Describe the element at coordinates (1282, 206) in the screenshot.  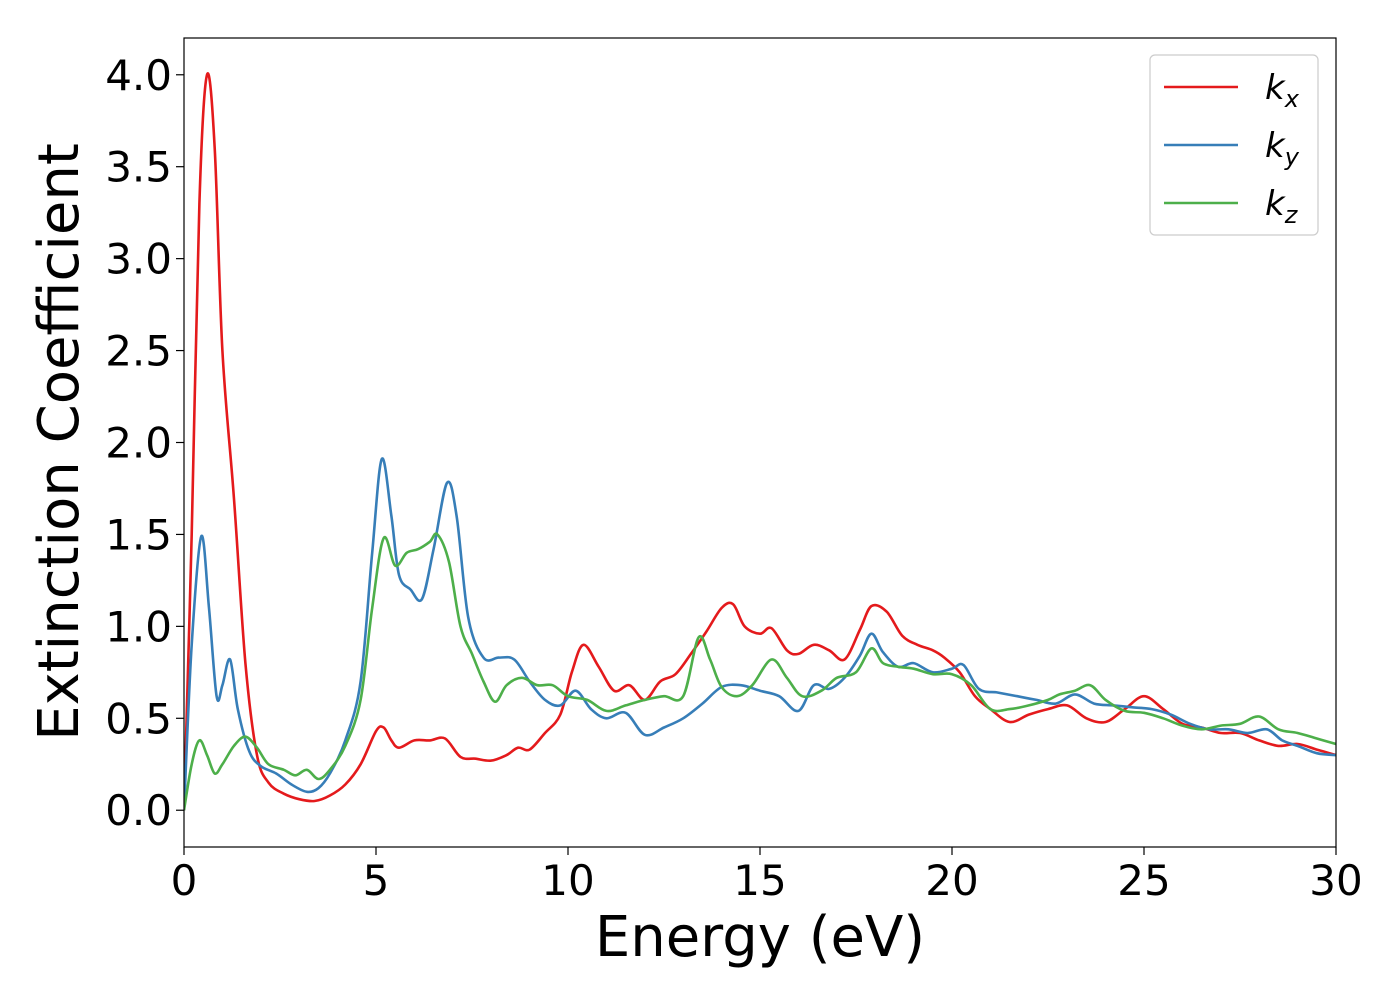
I see `legend-label-kz: kz` at that location.